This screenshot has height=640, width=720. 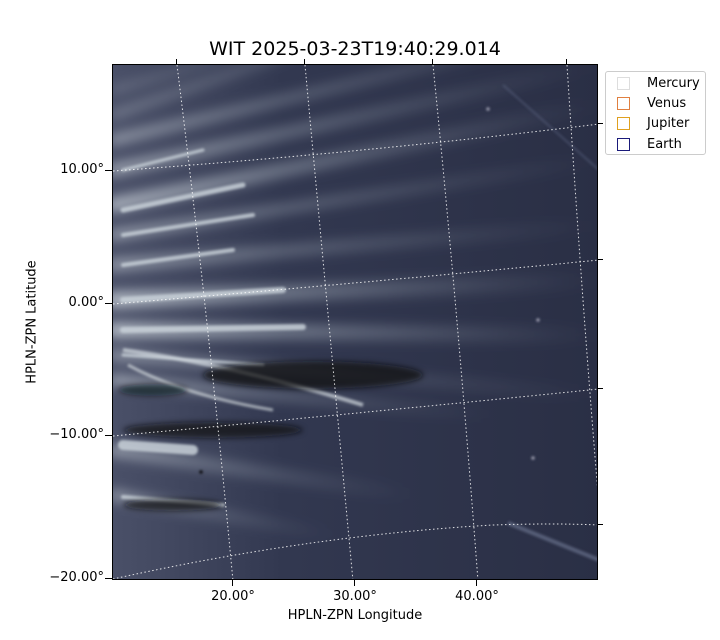 I want to click on streamer-loop, so click(x=200, y=387).